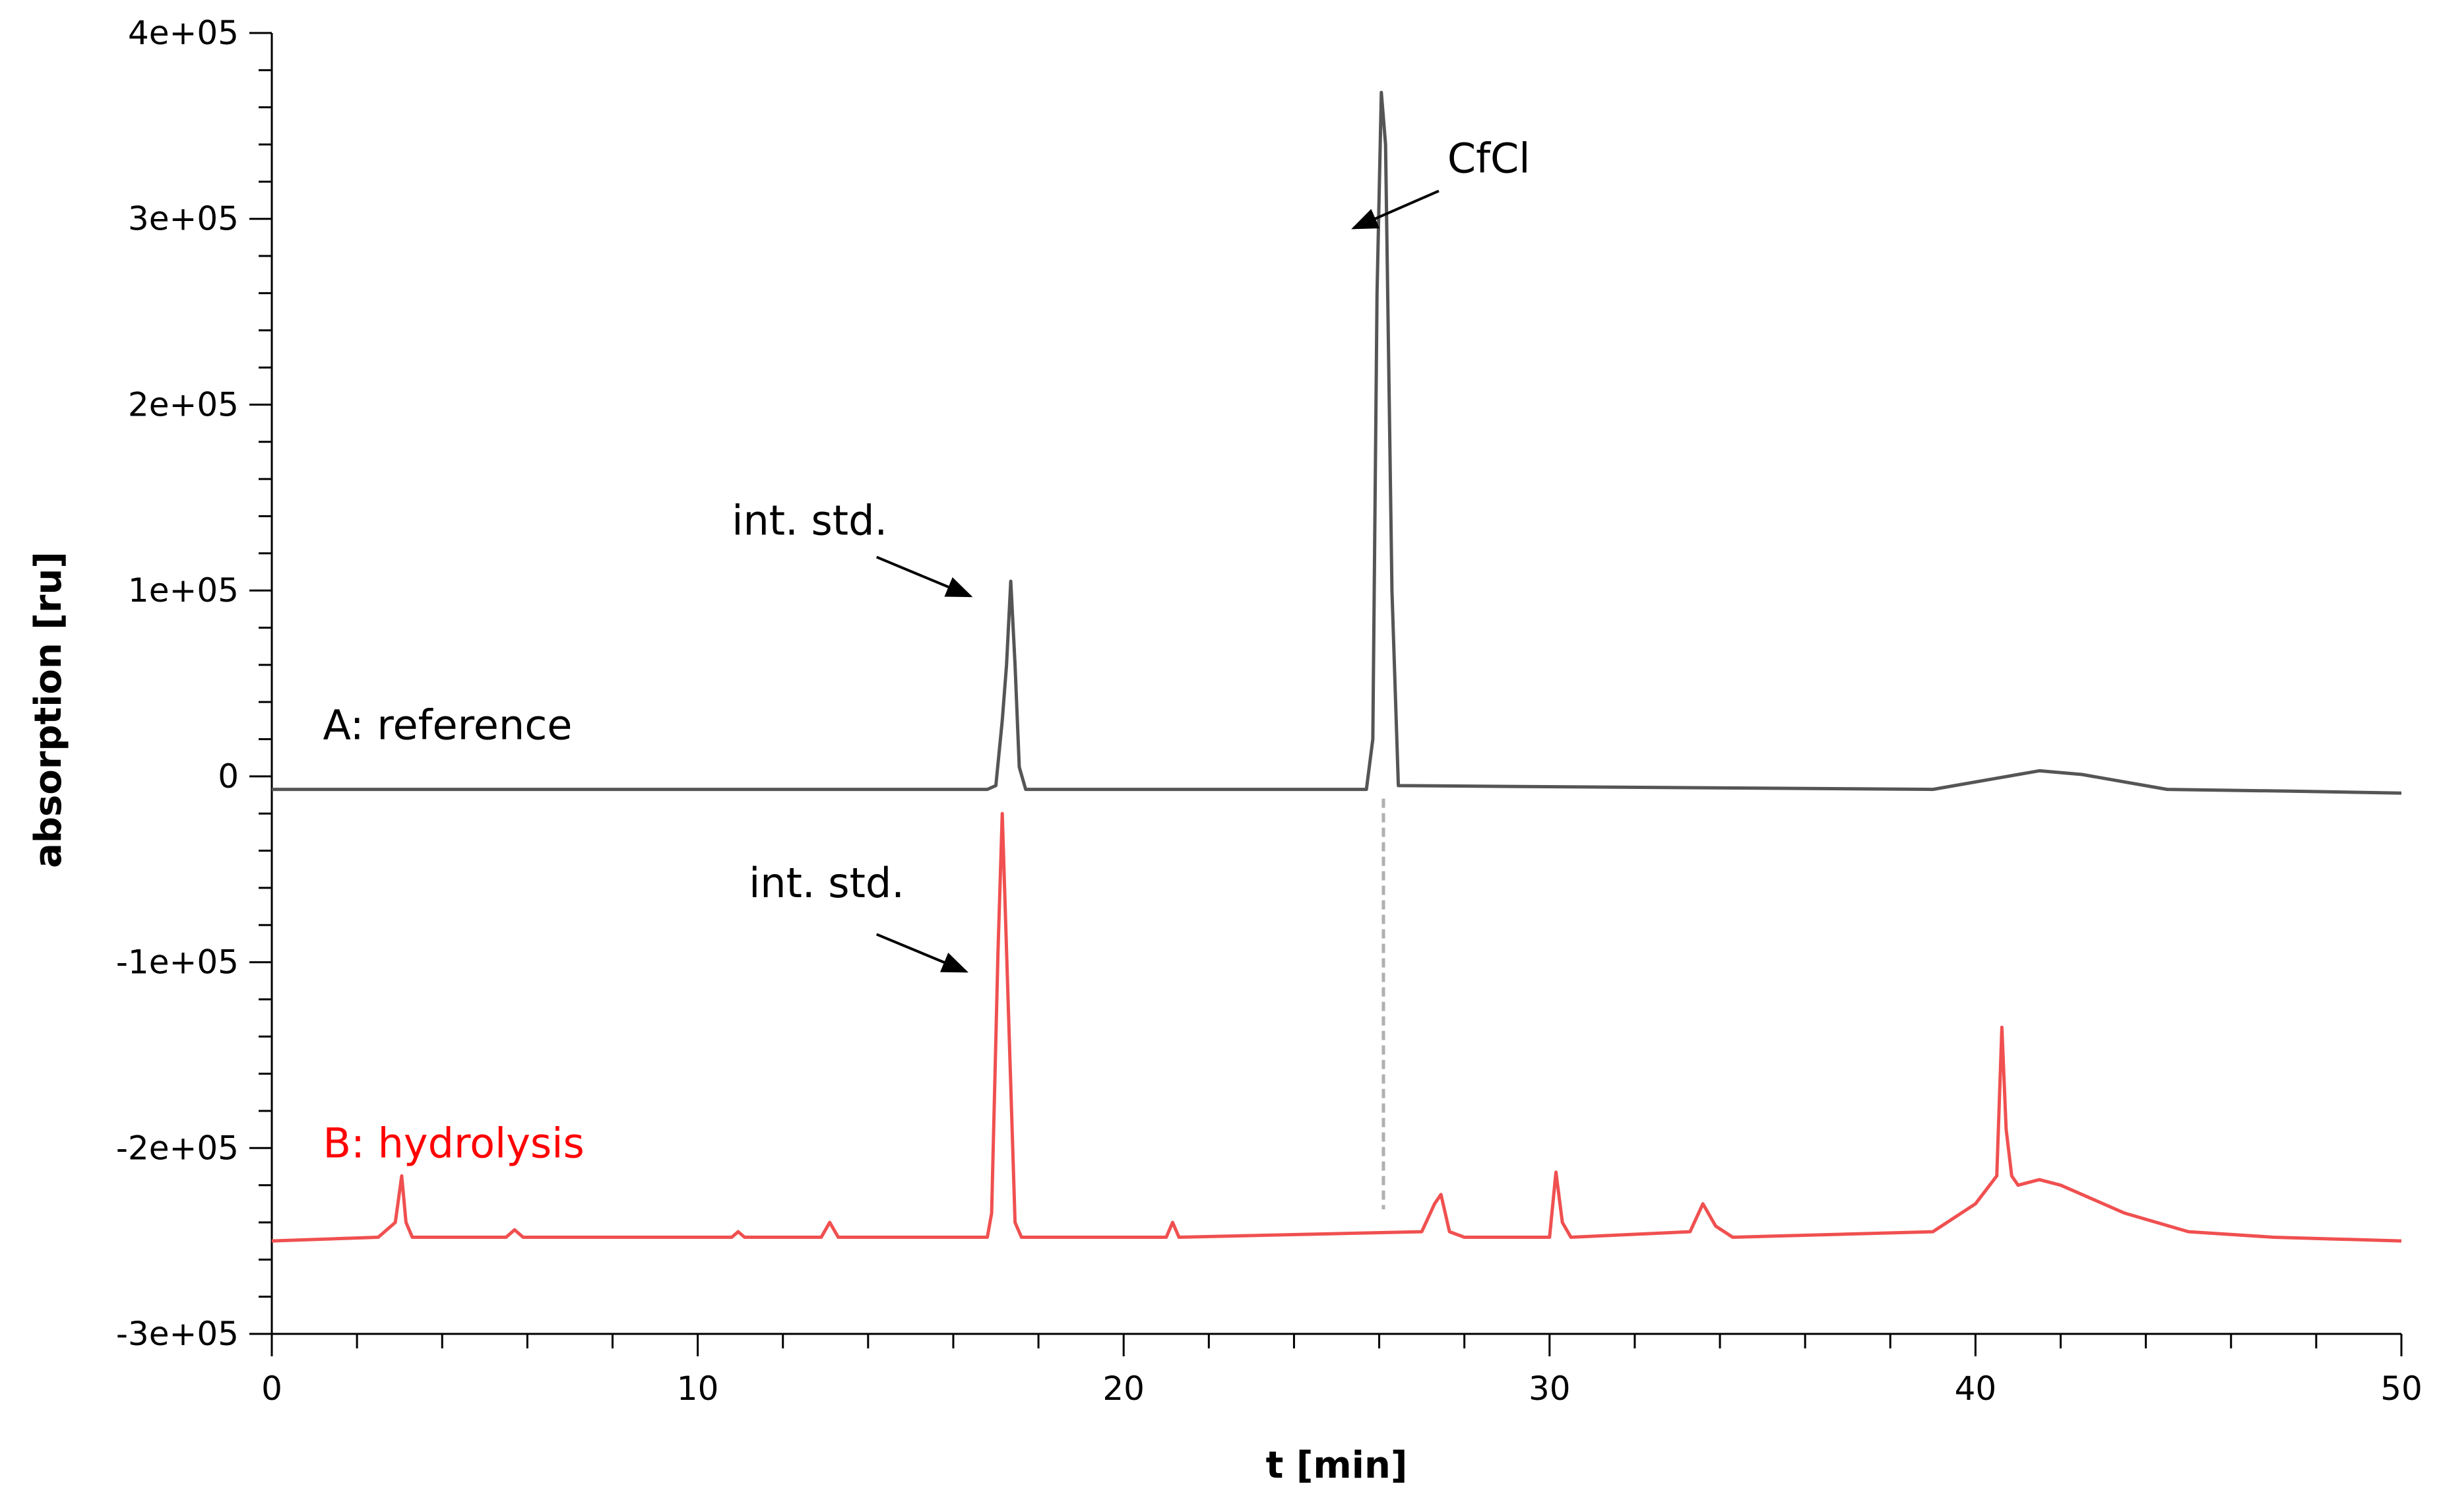 The height and width of the screenshot is (1512, 2439). Describe the element at coordinates (177, 963) in the screenshot. I see `y-tick-label: -1e+05` at that location.